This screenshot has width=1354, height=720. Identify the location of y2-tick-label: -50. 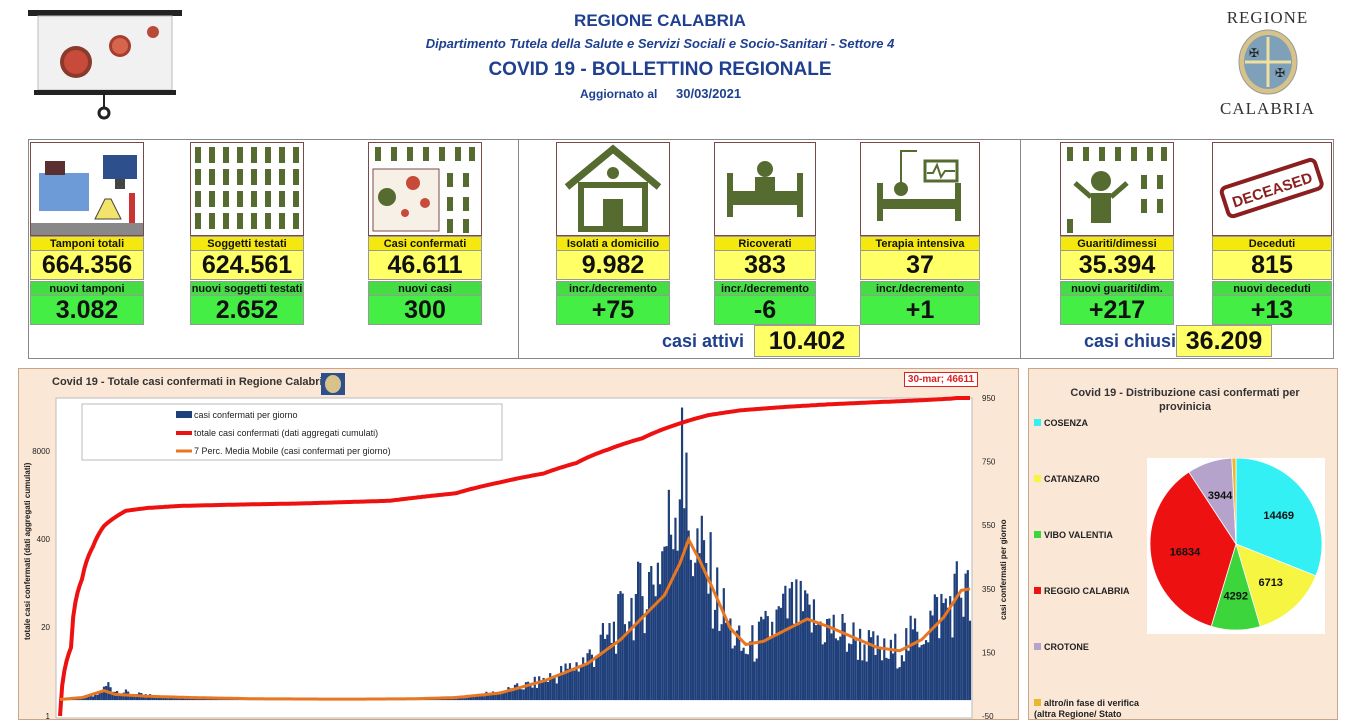
(988, 716).